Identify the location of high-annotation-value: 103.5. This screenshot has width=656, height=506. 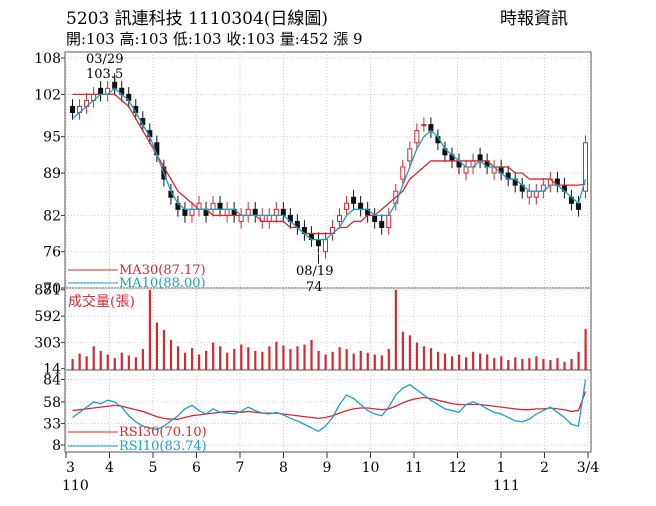
(104, 74).